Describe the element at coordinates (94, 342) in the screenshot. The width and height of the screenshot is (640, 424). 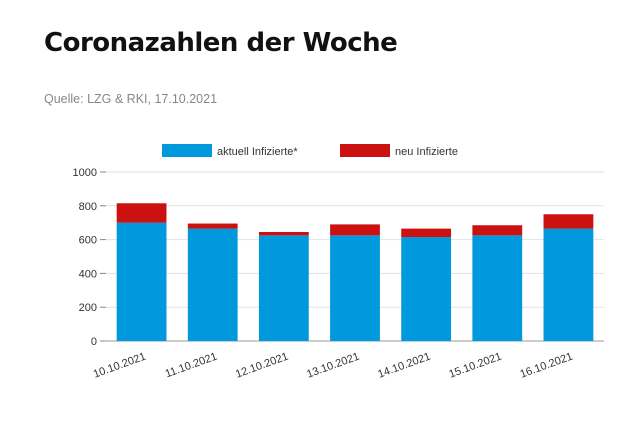
I see `y-tick-label: 0` at that location.